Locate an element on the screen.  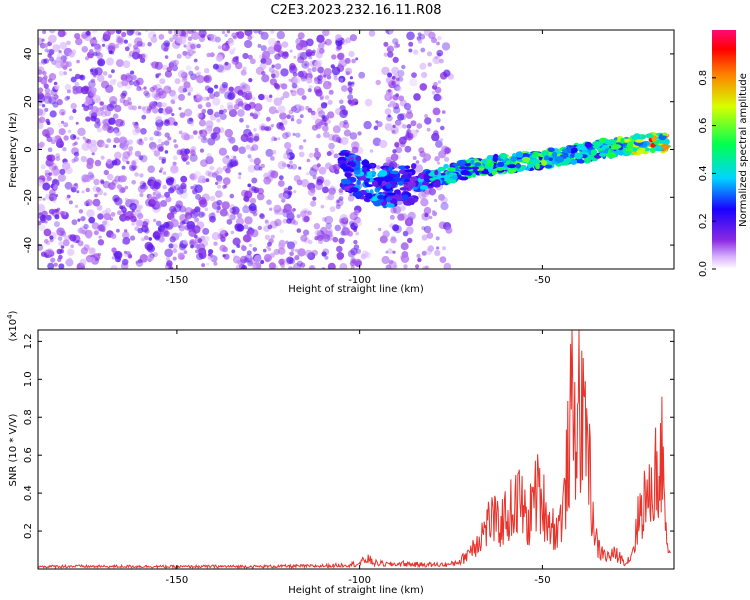
chart-title: C2E3.2023.232.16.11.R08 is located at coordinates (355, 10).